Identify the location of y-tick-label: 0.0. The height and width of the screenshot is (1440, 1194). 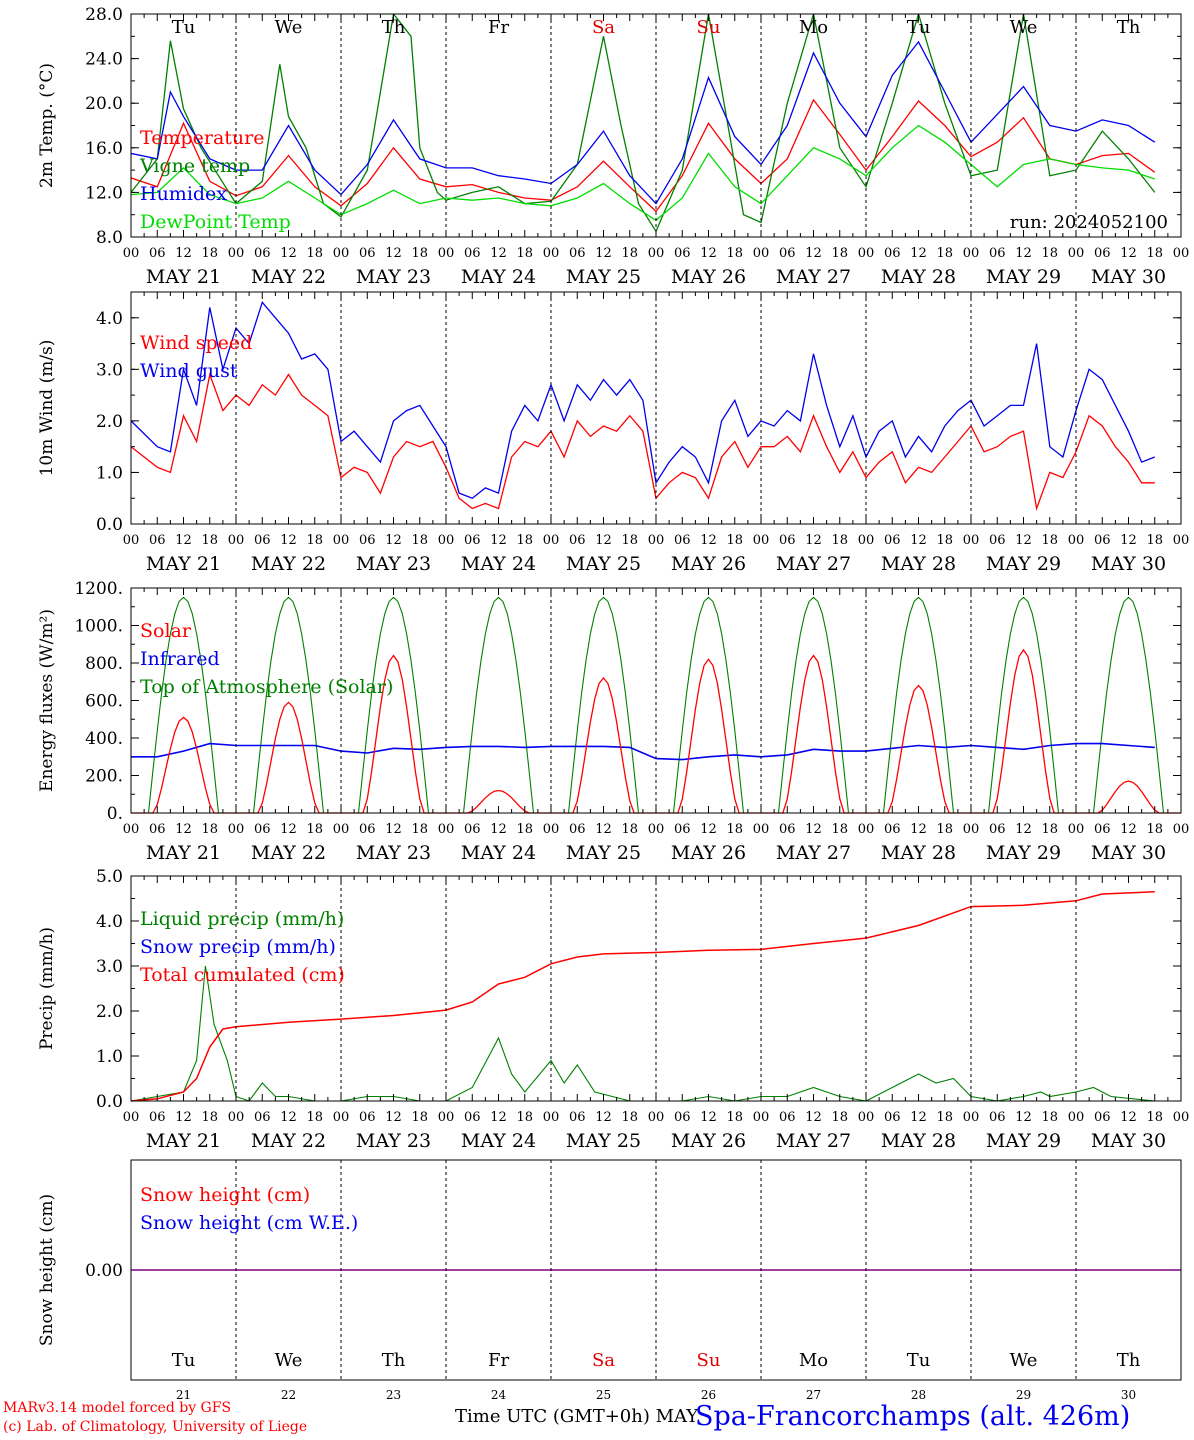
(109, 1102).